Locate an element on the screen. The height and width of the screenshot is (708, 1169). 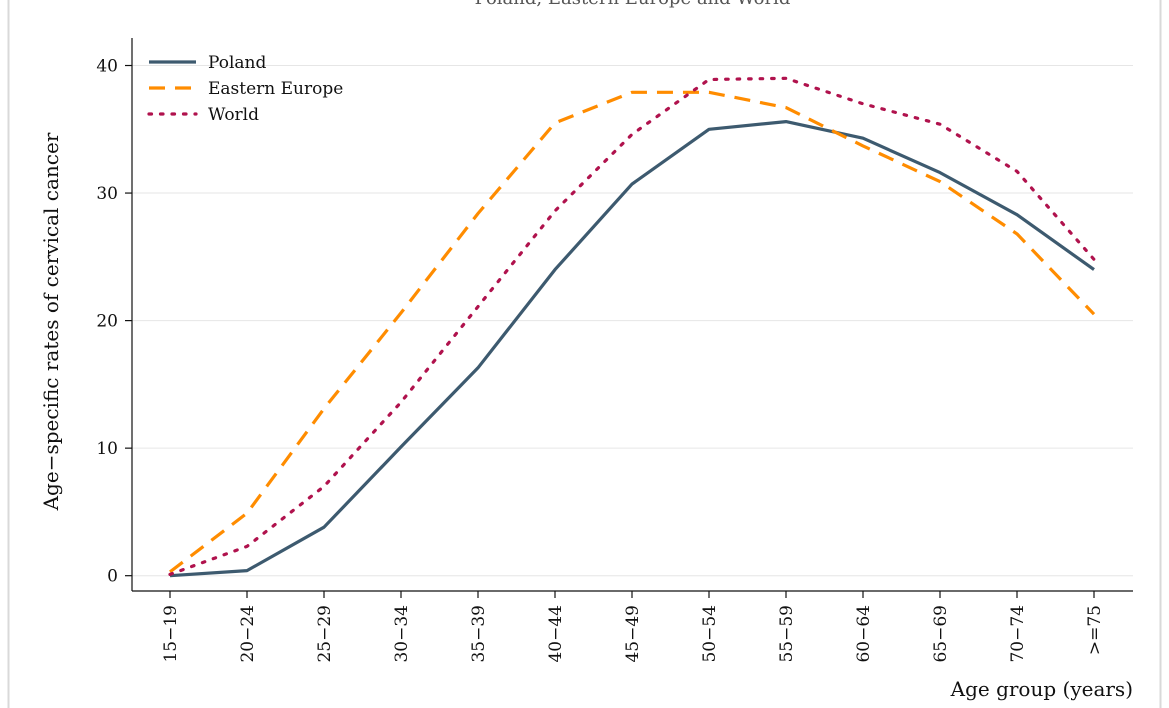
x-tick-label: >=75 is located at coordinates (1095, 630).